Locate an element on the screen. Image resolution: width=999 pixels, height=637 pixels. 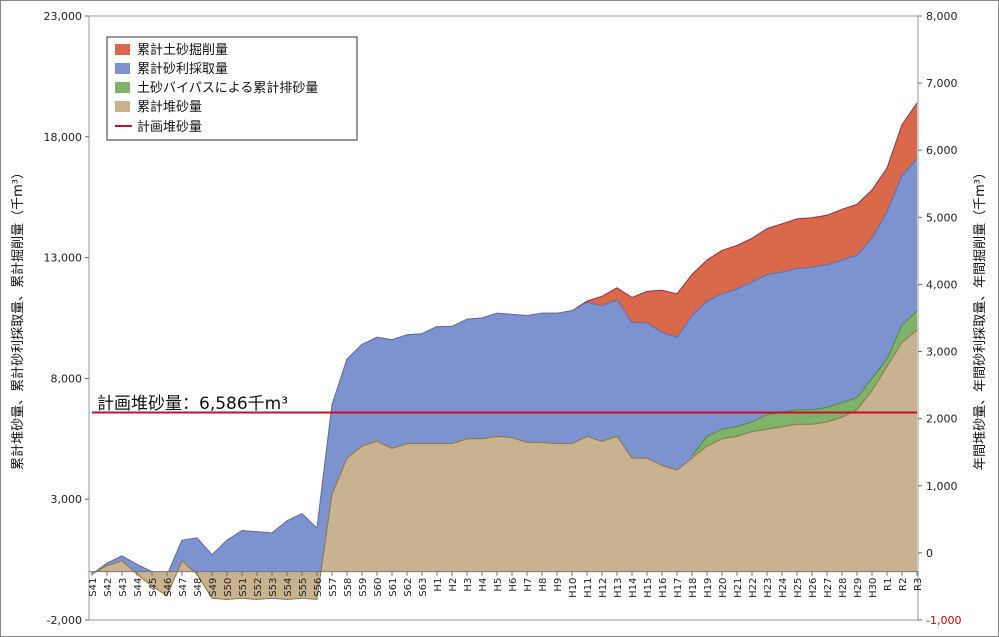
x-tick-label: H13 is located at coordinates (618, 588).